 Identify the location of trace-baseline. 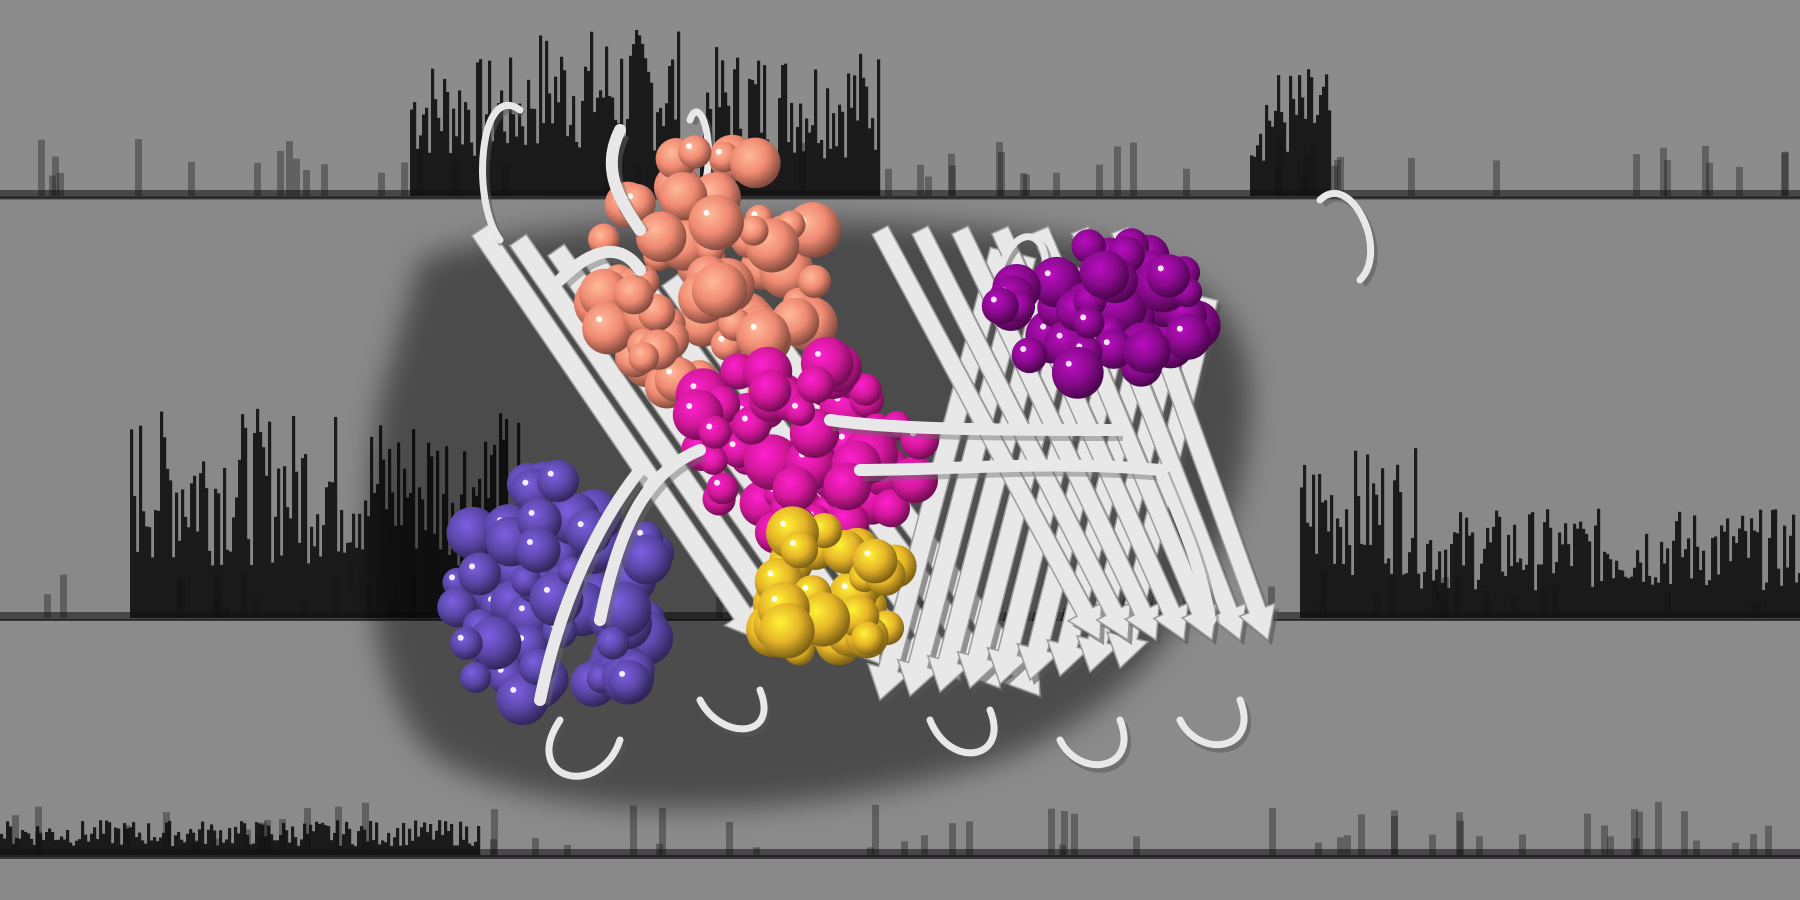
(900, 194).